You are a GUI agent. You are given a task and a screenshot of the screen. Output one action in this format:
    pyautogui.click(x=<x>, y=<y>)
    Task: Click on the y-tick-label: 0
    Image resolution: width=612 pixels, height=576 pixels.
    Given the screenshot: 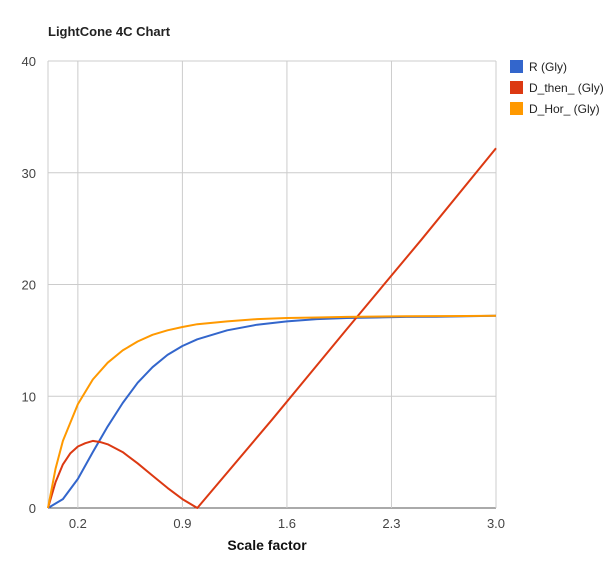 What is the action you would take?
    pyautogui.click(x=32, y=508)
    